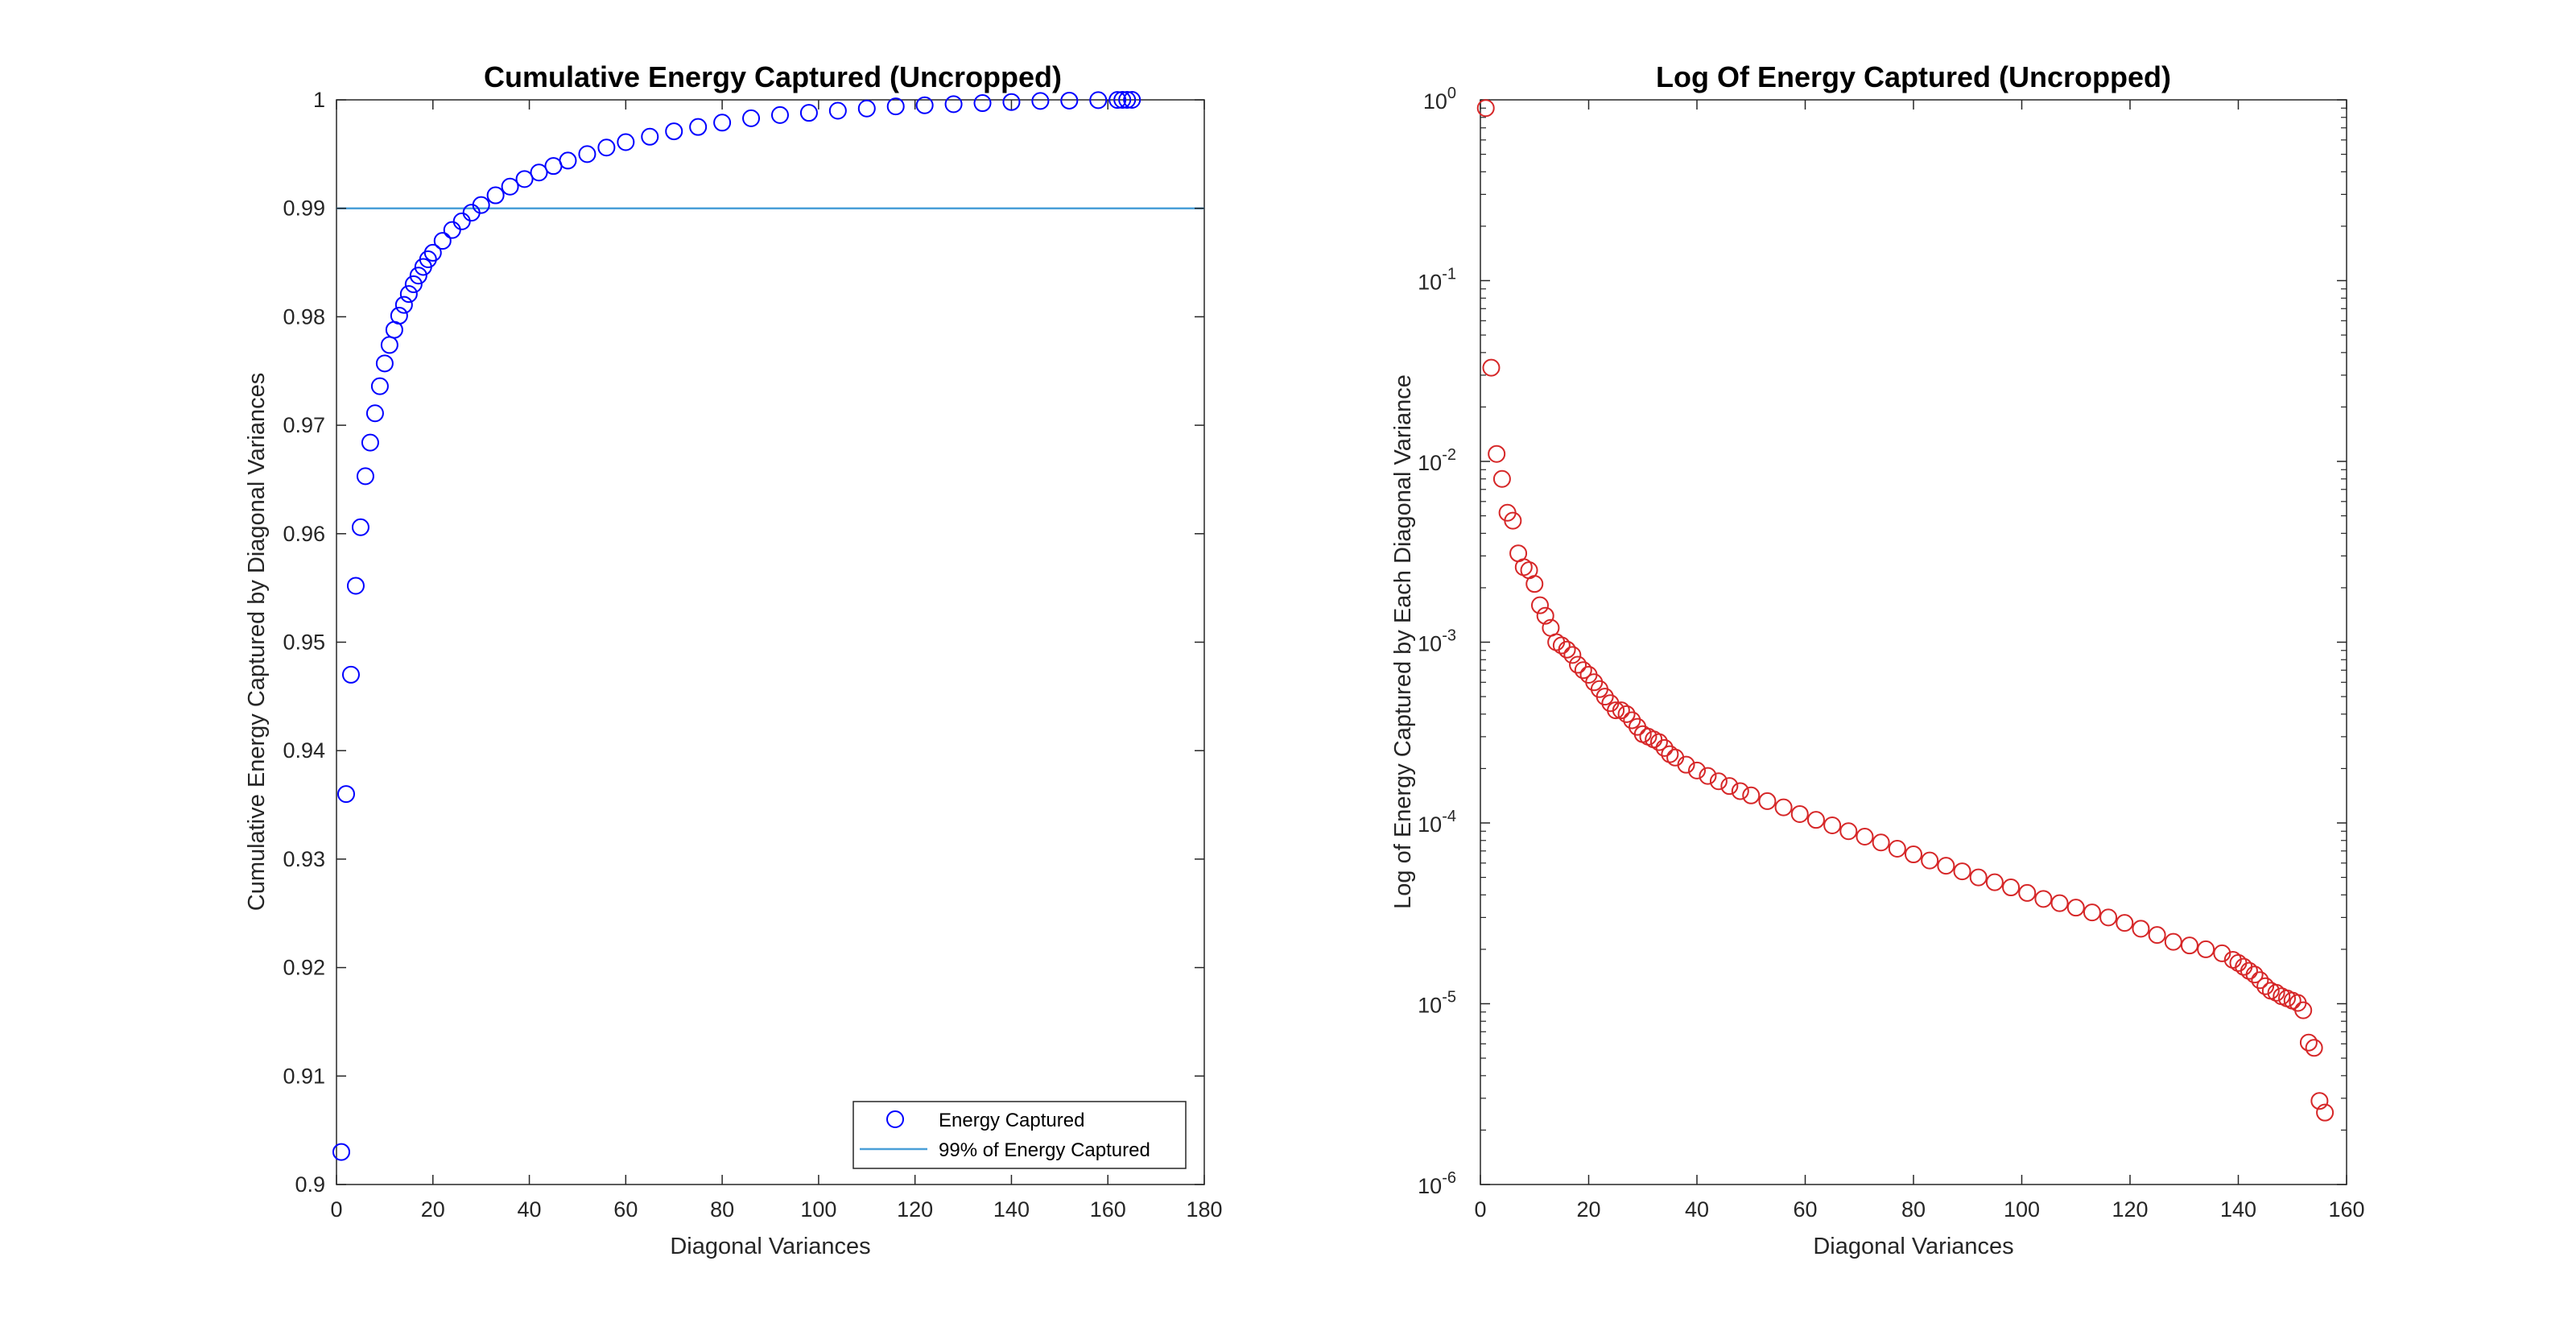 The image size is (2576, 1323). What do you see at coordinates (895, 1119) in the screenshot?
I see `legend-marker-energy` at bounding box center [895, 1119].